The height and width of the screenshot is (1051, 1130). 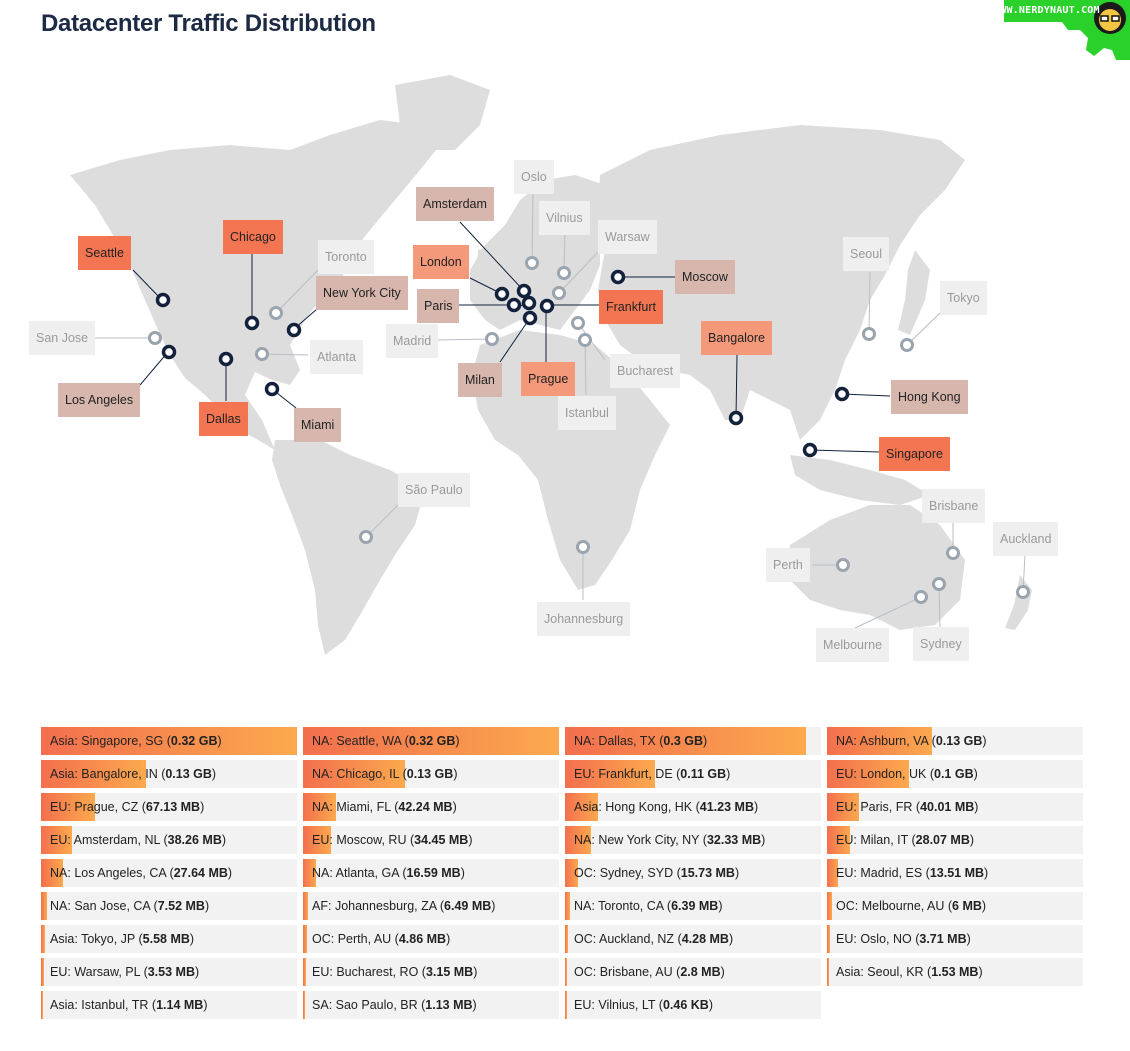 I want to click on city-label-paris: Paris, so click(x=438, y=306).